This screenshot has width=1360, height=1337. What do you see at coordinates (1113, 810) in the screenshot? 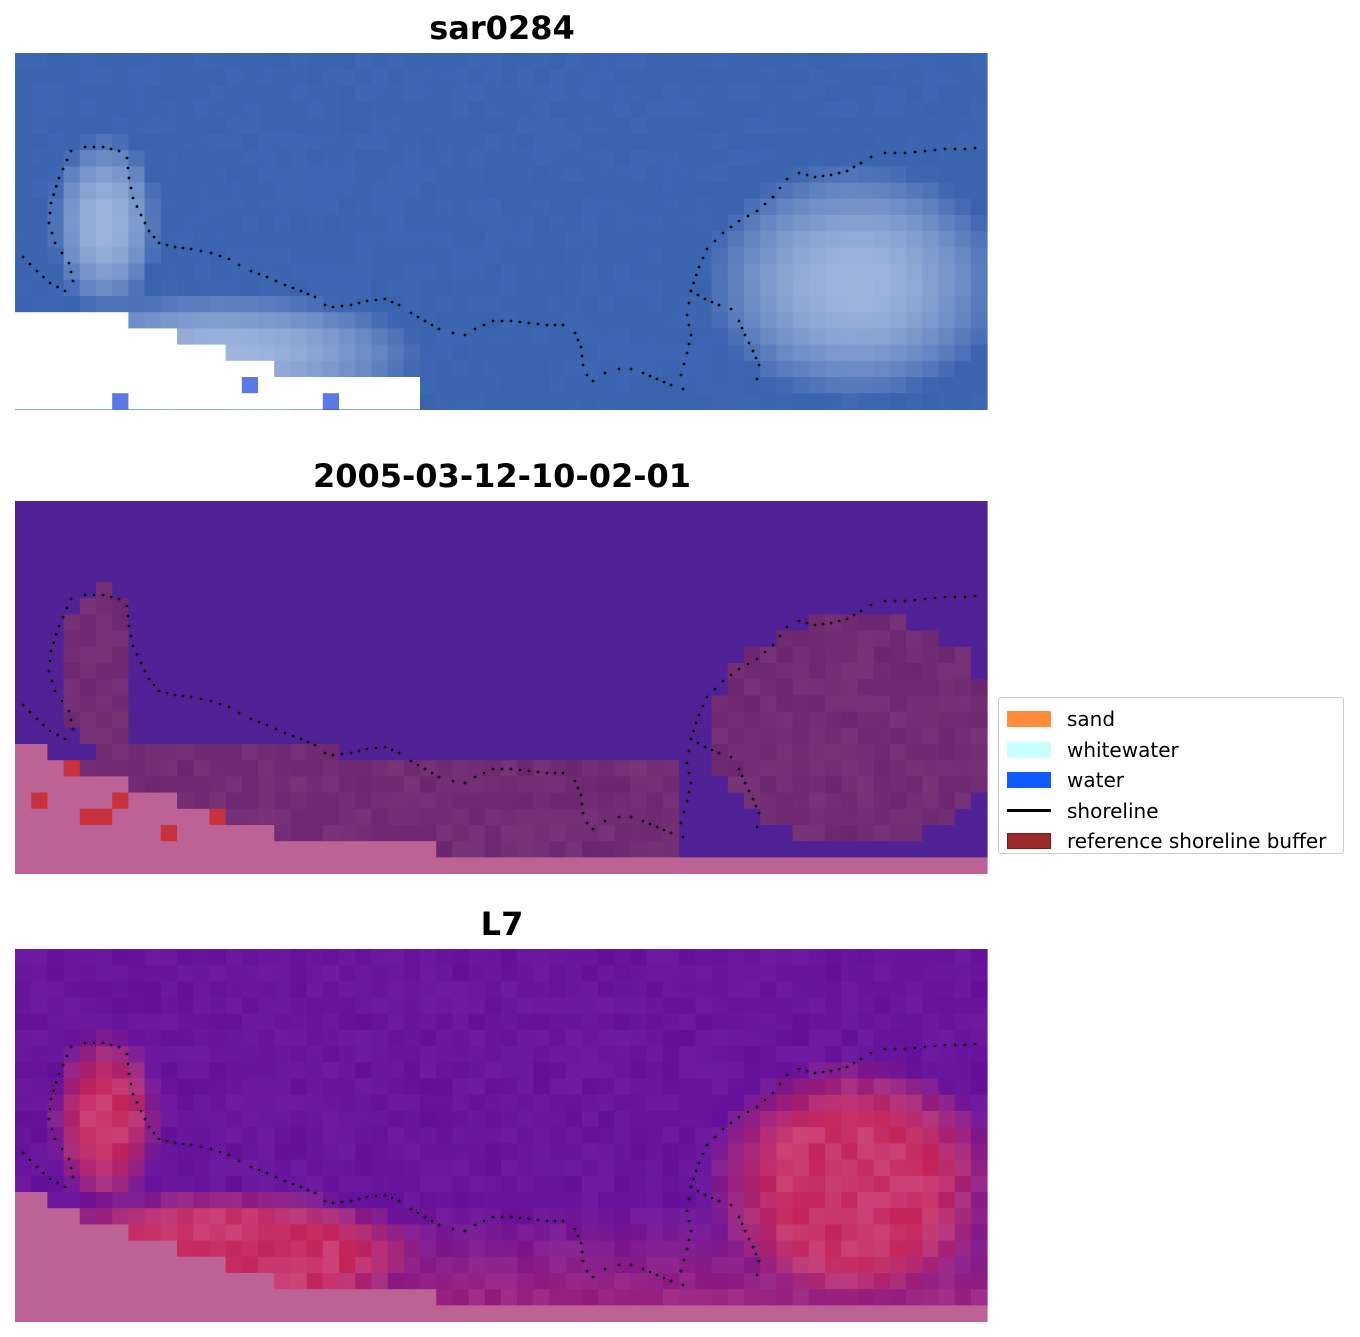
I see `legend-label-shoreline: shoreline` at bounding box center [1113, 810].